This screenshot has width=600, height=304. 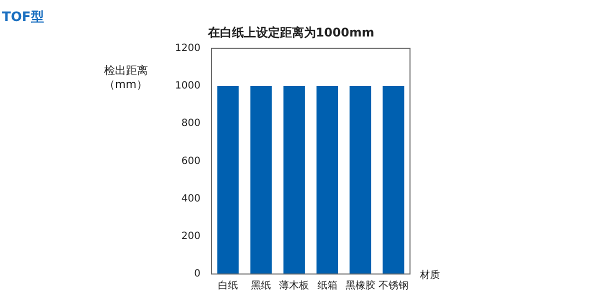 What do you see at coordinates (190, 161) in the screenshot?
I see `y-tick-label: 600` at bounding box center [190, 161].